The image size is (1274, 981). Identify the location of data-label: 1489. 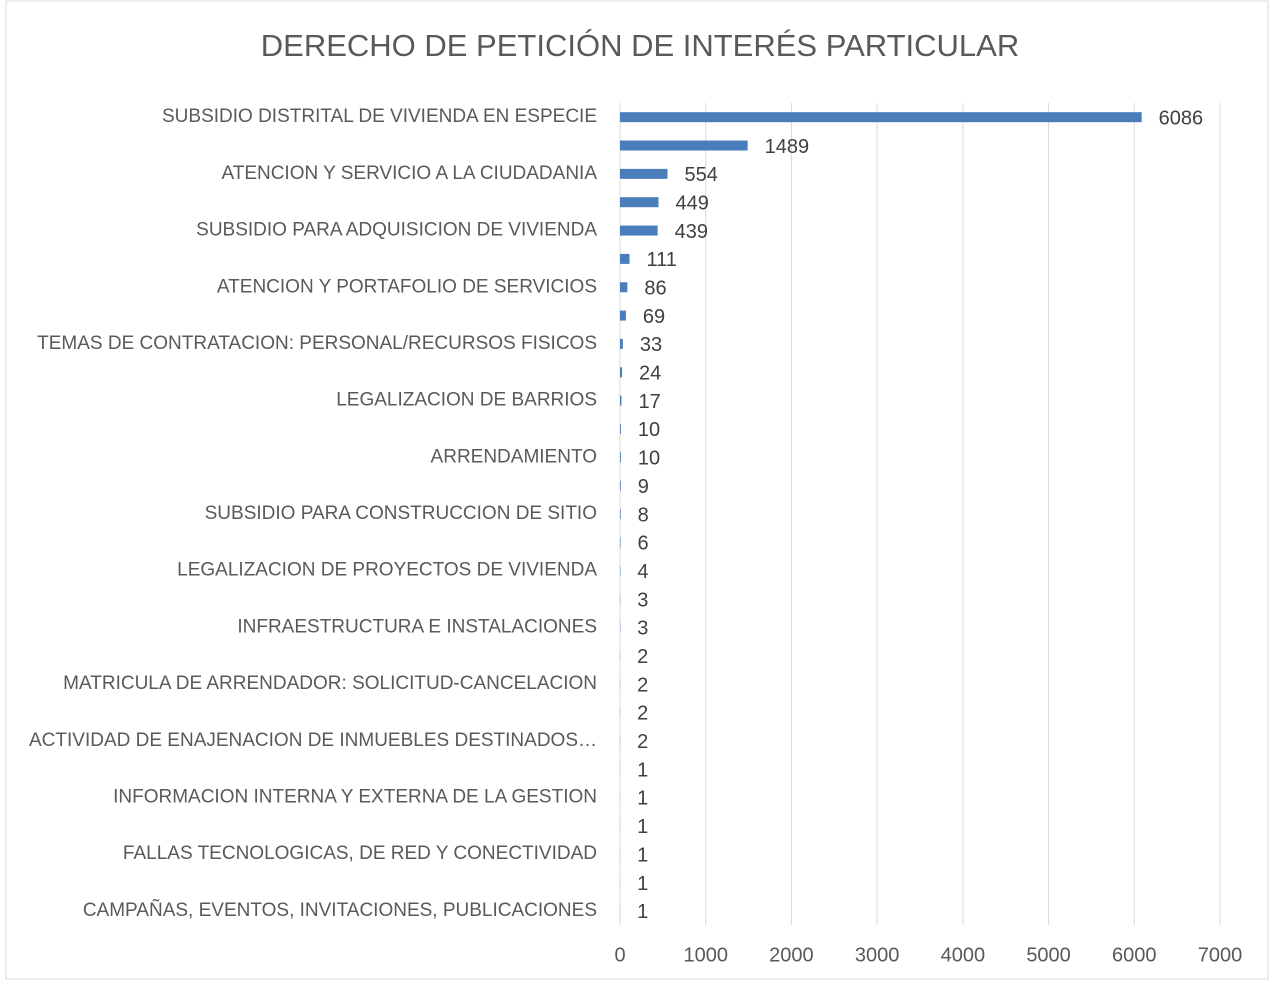
(787, 147).